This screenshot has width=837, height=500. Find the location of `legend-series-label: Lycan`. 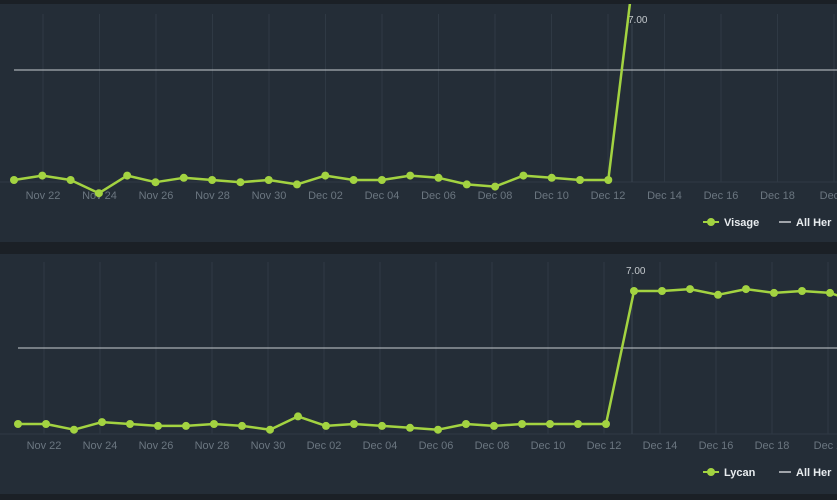

legend-series-label: Lycan is located at coordinates (740, 473).